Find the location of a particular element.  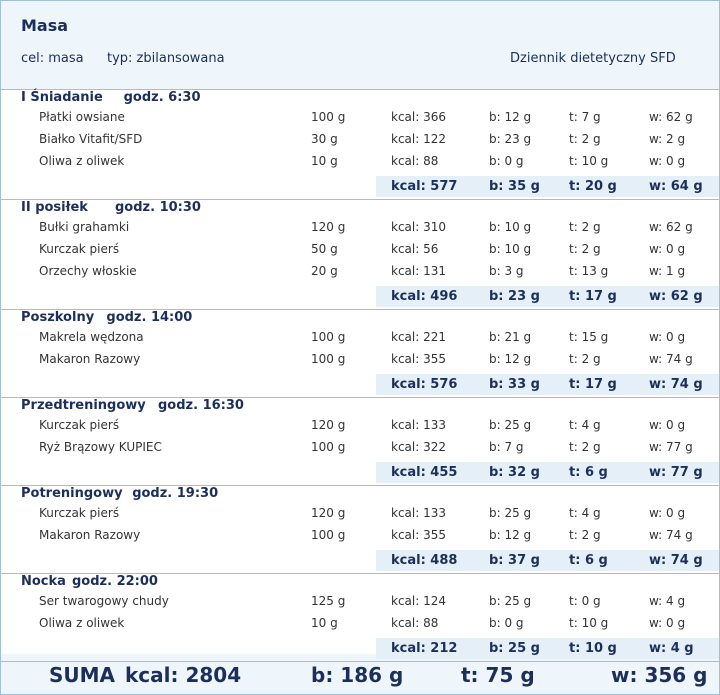

total-carbs: w: 4 g is located at coordinates (671, 648).